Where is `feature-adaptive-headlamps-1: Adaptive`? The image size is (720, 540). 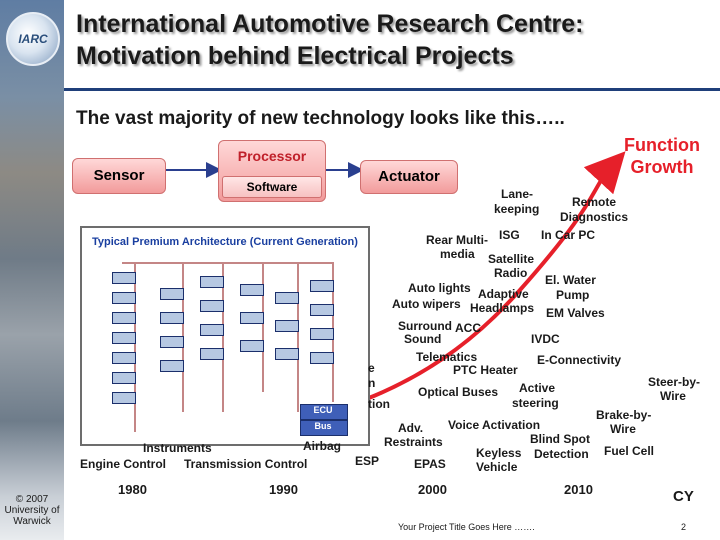
feature-adaptive-headlamps-1: Adaptive is located at coordinates (503, 294).